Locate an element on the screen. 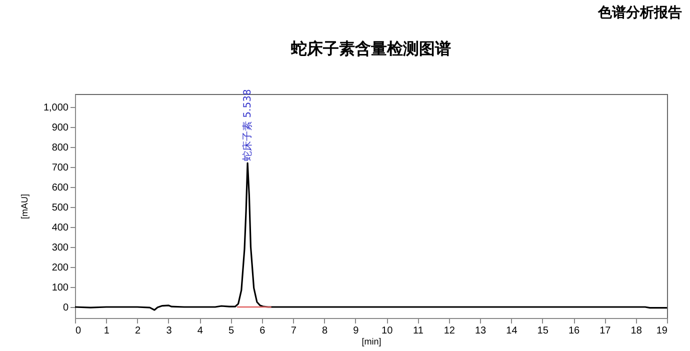 This screenshot has width=690, height=351. x-tick-label: 18 is located at coordinates (636, 331).